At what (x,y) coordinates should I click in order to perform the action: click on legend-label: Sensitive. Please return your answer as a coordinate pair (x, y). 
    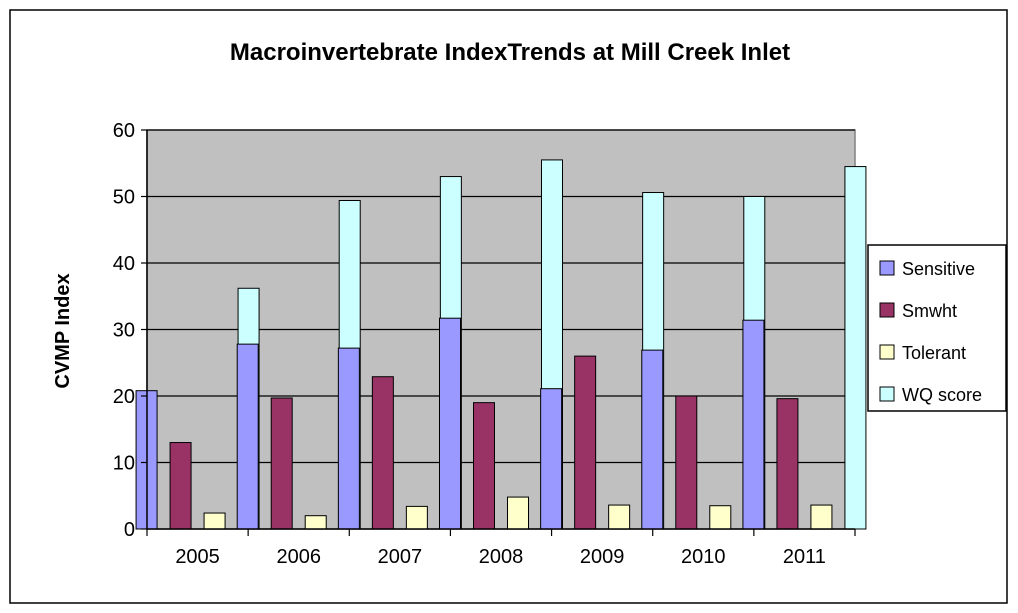
    Looking at the image, I should click on (938, 269).